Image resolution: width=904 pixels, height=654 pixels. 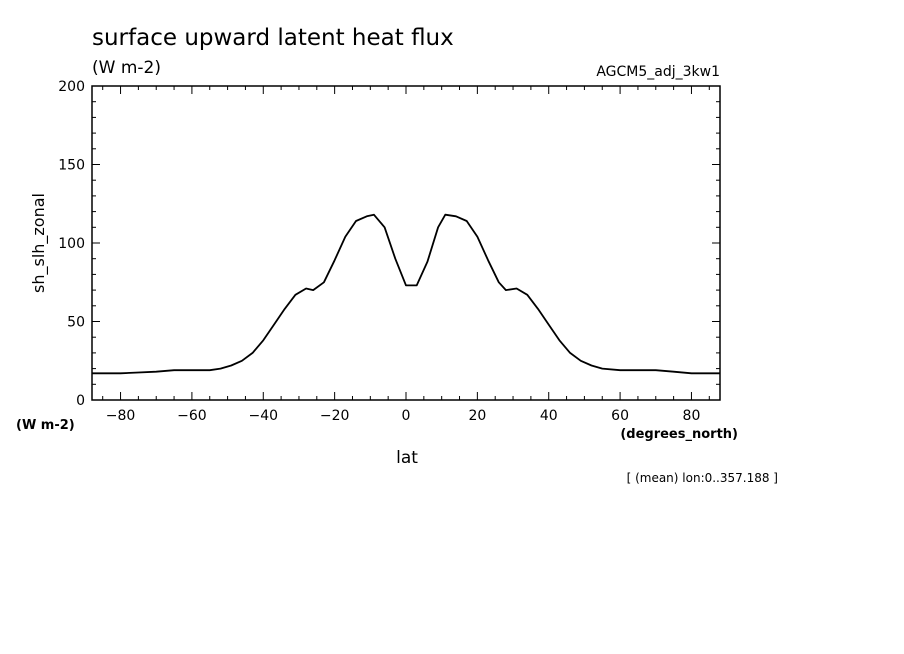 I want to click on y-tick-label: 150, so click(x=71, y=166).